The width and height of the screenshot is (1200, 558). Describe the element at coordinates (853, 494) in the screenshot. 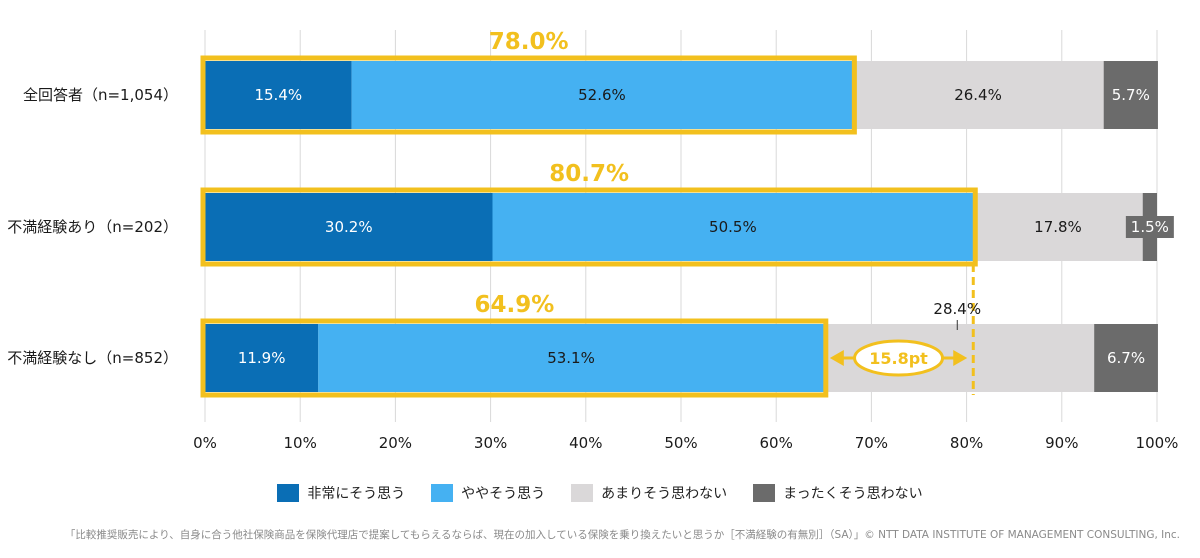

I see `legend-label: まったくそう思わない` at that location.